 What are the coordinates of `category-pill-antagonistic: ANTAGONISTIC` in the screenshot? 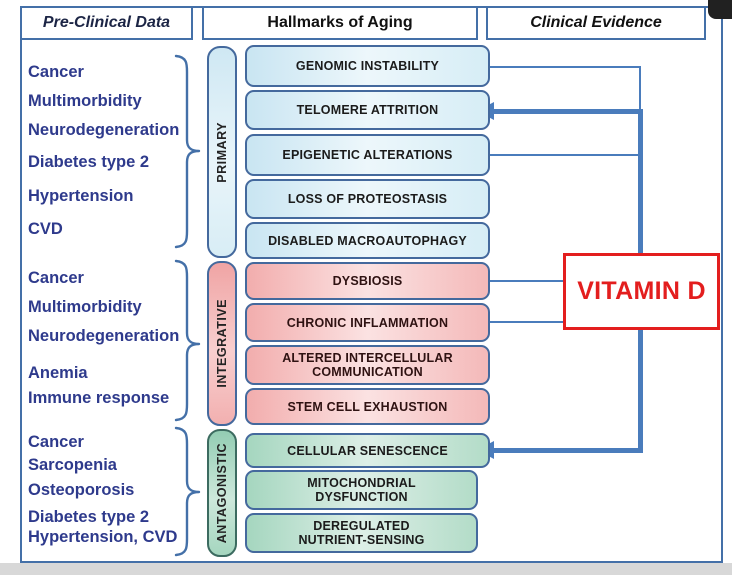 It's located at (222, 493).